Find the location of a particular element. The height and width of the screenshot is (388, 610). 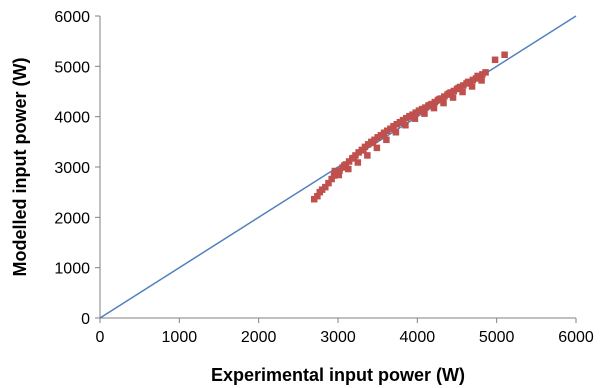

y-tick-label: 0 is located at coordinates (85, 319).